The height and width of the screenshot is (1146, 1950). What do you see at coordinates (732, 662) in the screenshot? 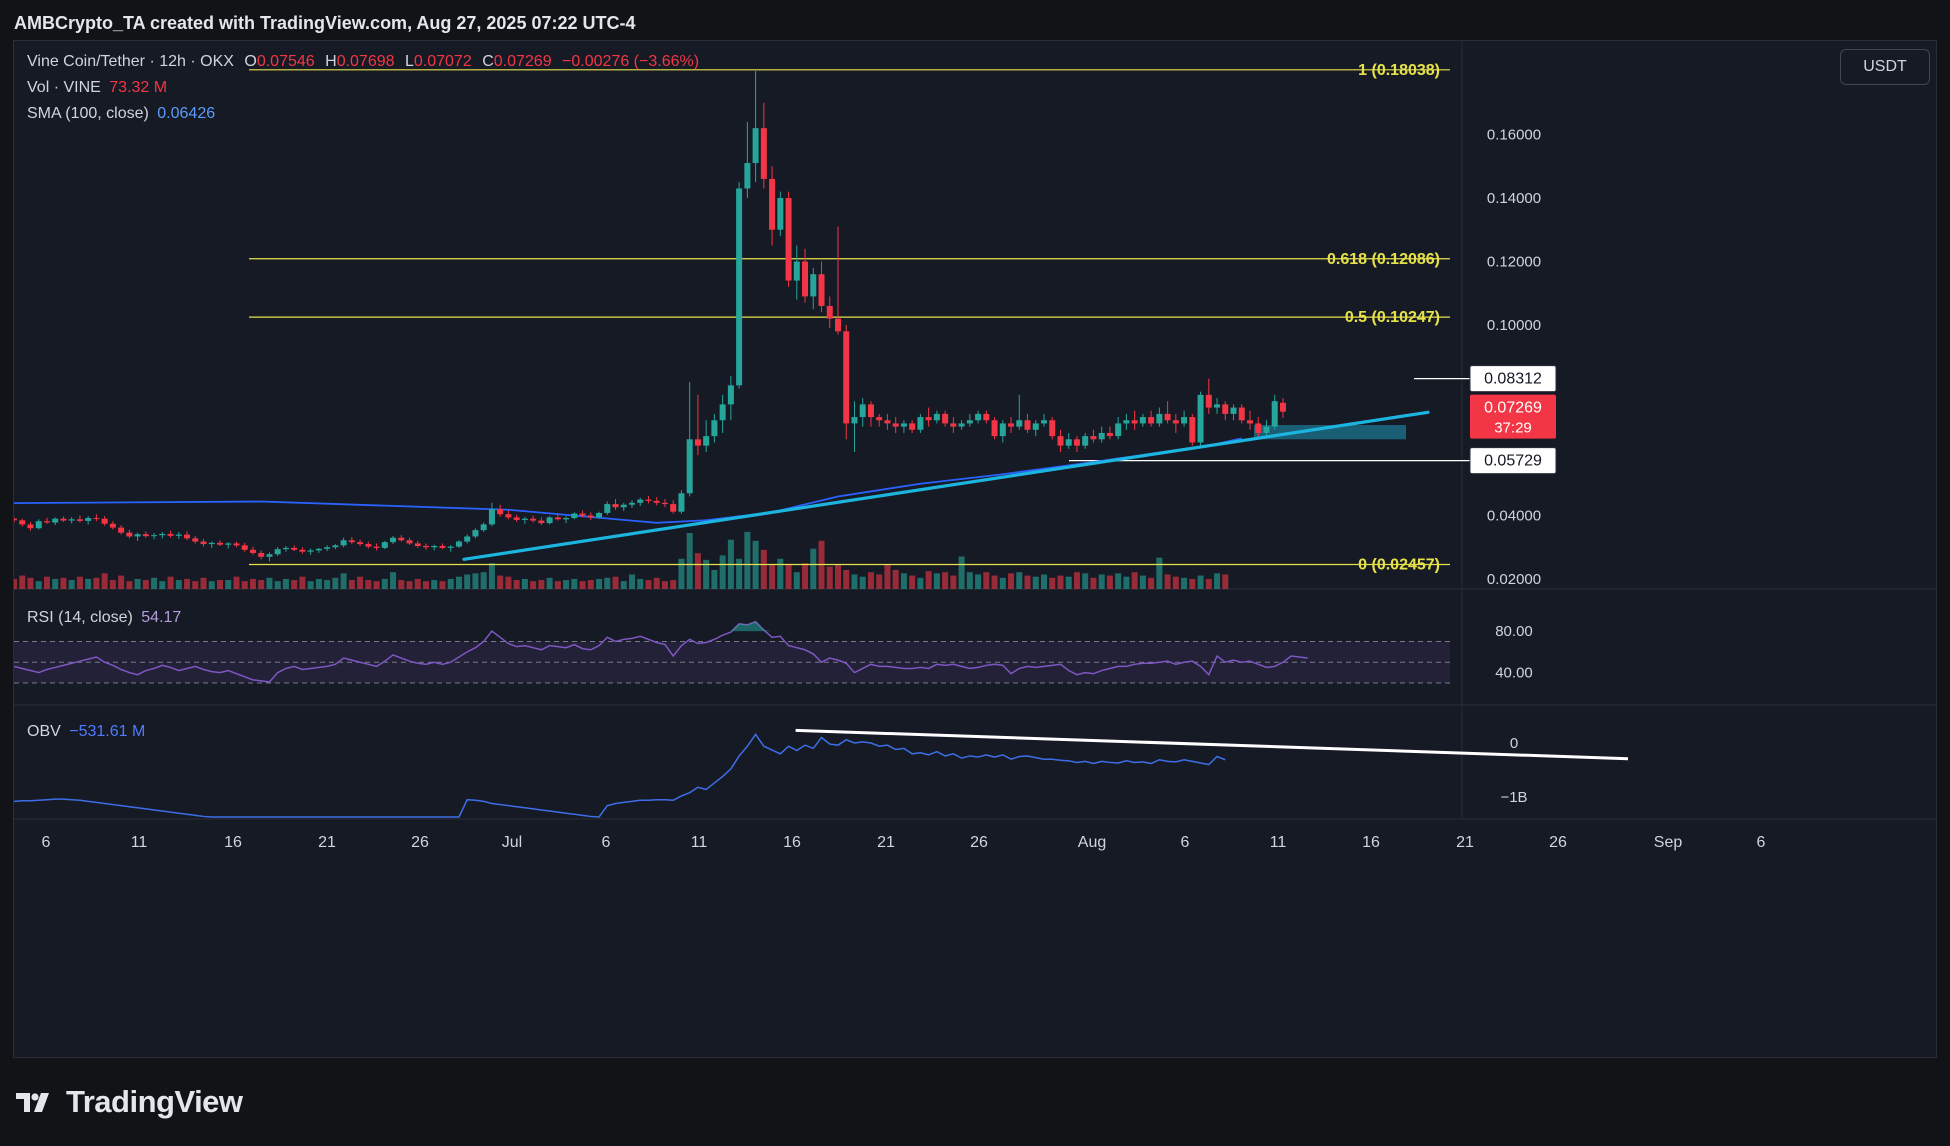
I see `rsi-band-fill` at bounding box center [732, 662].